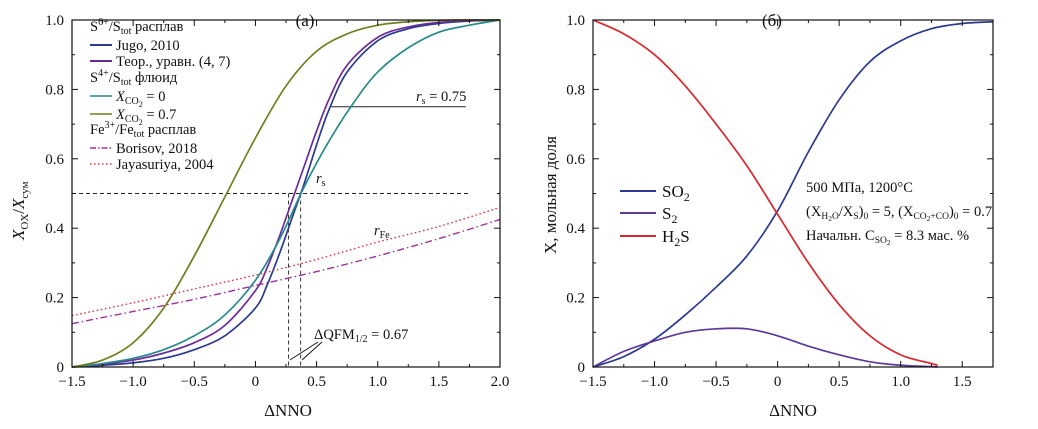 The width and height of the screenshot is (1038, 429). Describe the element at coordinates (173, 62) in the screenshot. I see `legend-label-theor: Теор., уравн. (4, 7)` at that location.